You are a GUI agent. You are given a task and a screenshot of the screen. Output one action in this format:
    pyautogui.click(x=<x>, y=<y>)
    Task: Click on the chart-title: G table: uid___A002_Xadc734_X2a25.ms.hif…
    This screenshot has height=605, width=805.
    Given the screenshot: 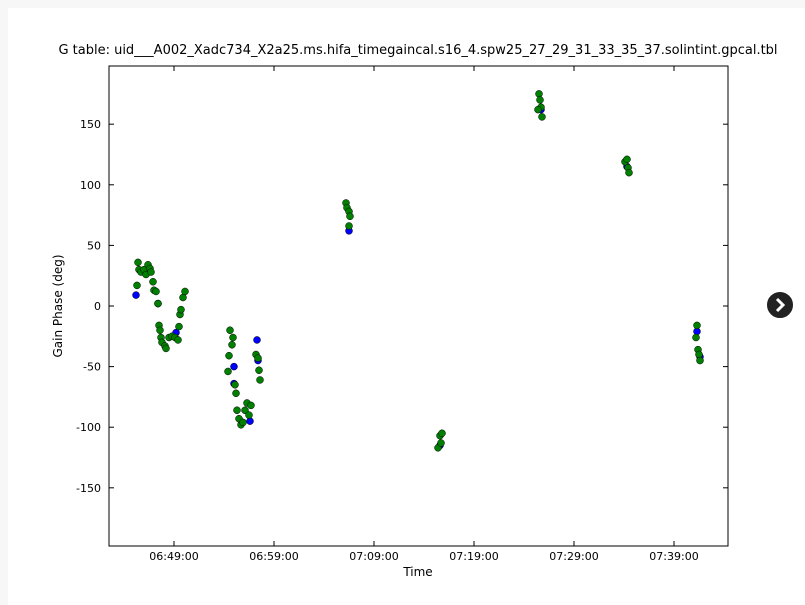 What is the action you would take?
    pyautogui.click(x=417, y=50)
    